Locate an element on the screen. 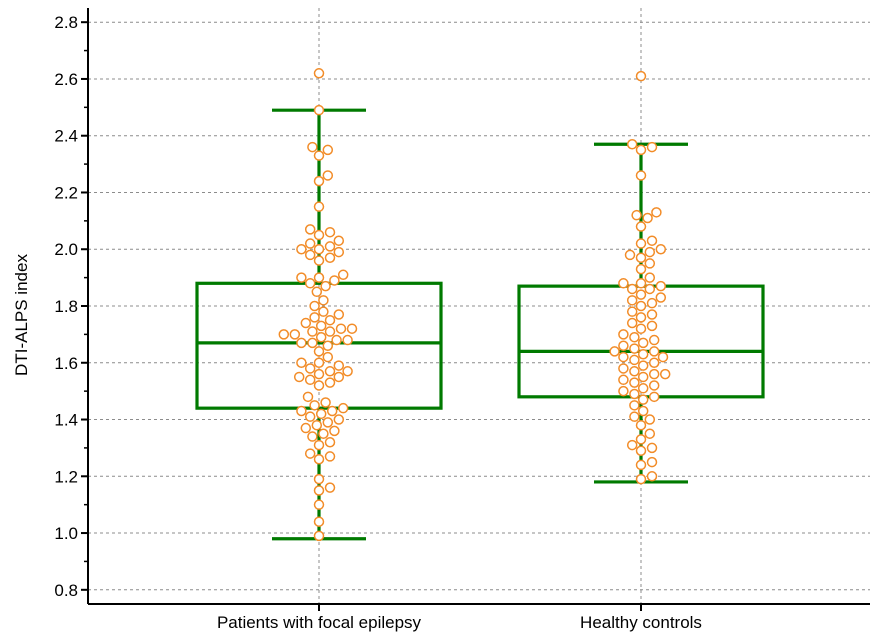 Image resolution: width=875 pixels, height=634 pixels. y-axis-title: DTI-ALPS index is located at coordinates (21, 315).